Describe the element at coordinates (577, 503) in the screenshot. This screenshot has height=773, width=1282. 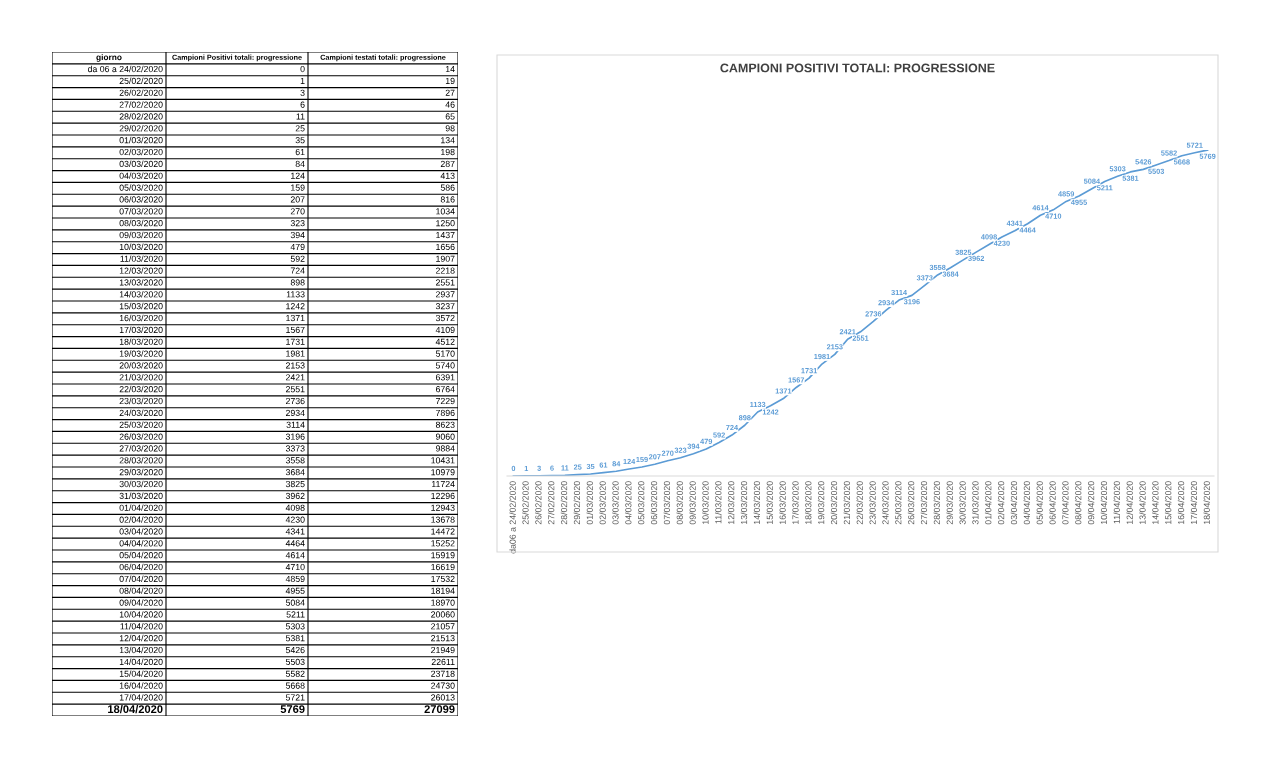
I see `x-tick-label: 29/02/2020` at that location.